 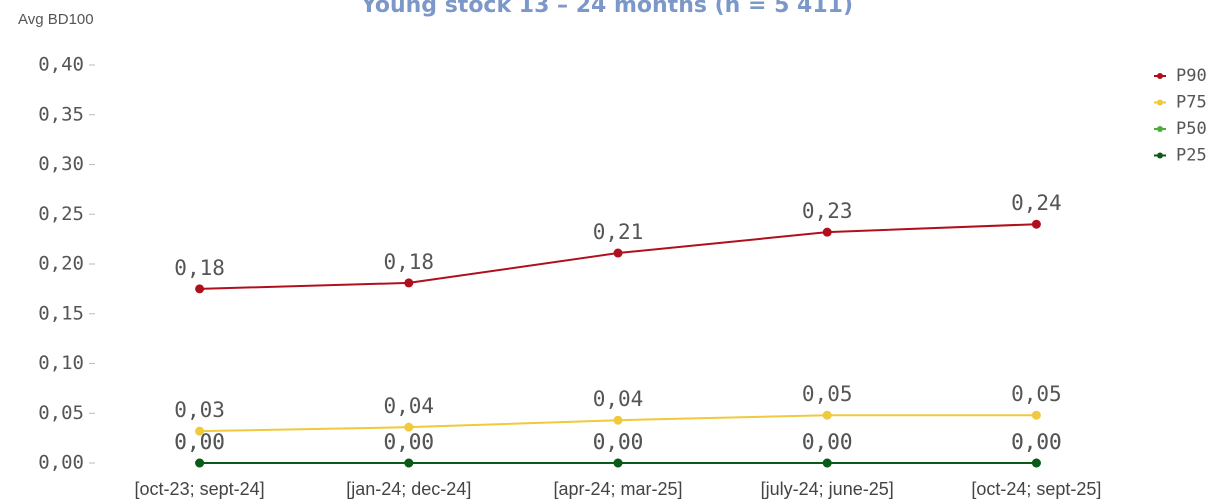 What do you see at coordinates (1191, 156) in the screenshot?
I see `legend-label: P25` at bounding box center [1191, 156].